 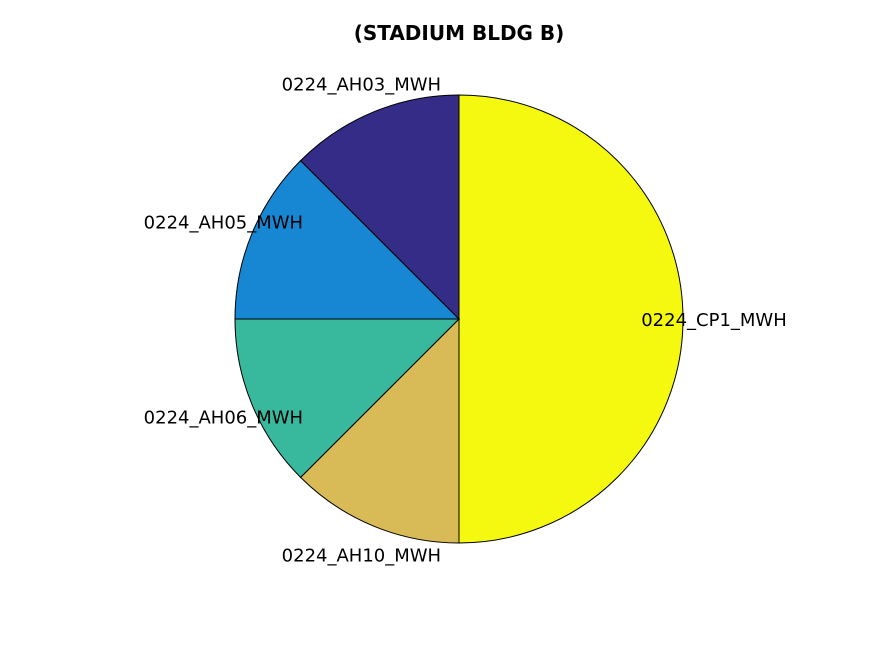 What do you see at coordinates (361, 556) in the screenshot?
I see `pie-label-0224-ah10-mwh: 0224_AH10_MWH` at bounding box center [361, 556].